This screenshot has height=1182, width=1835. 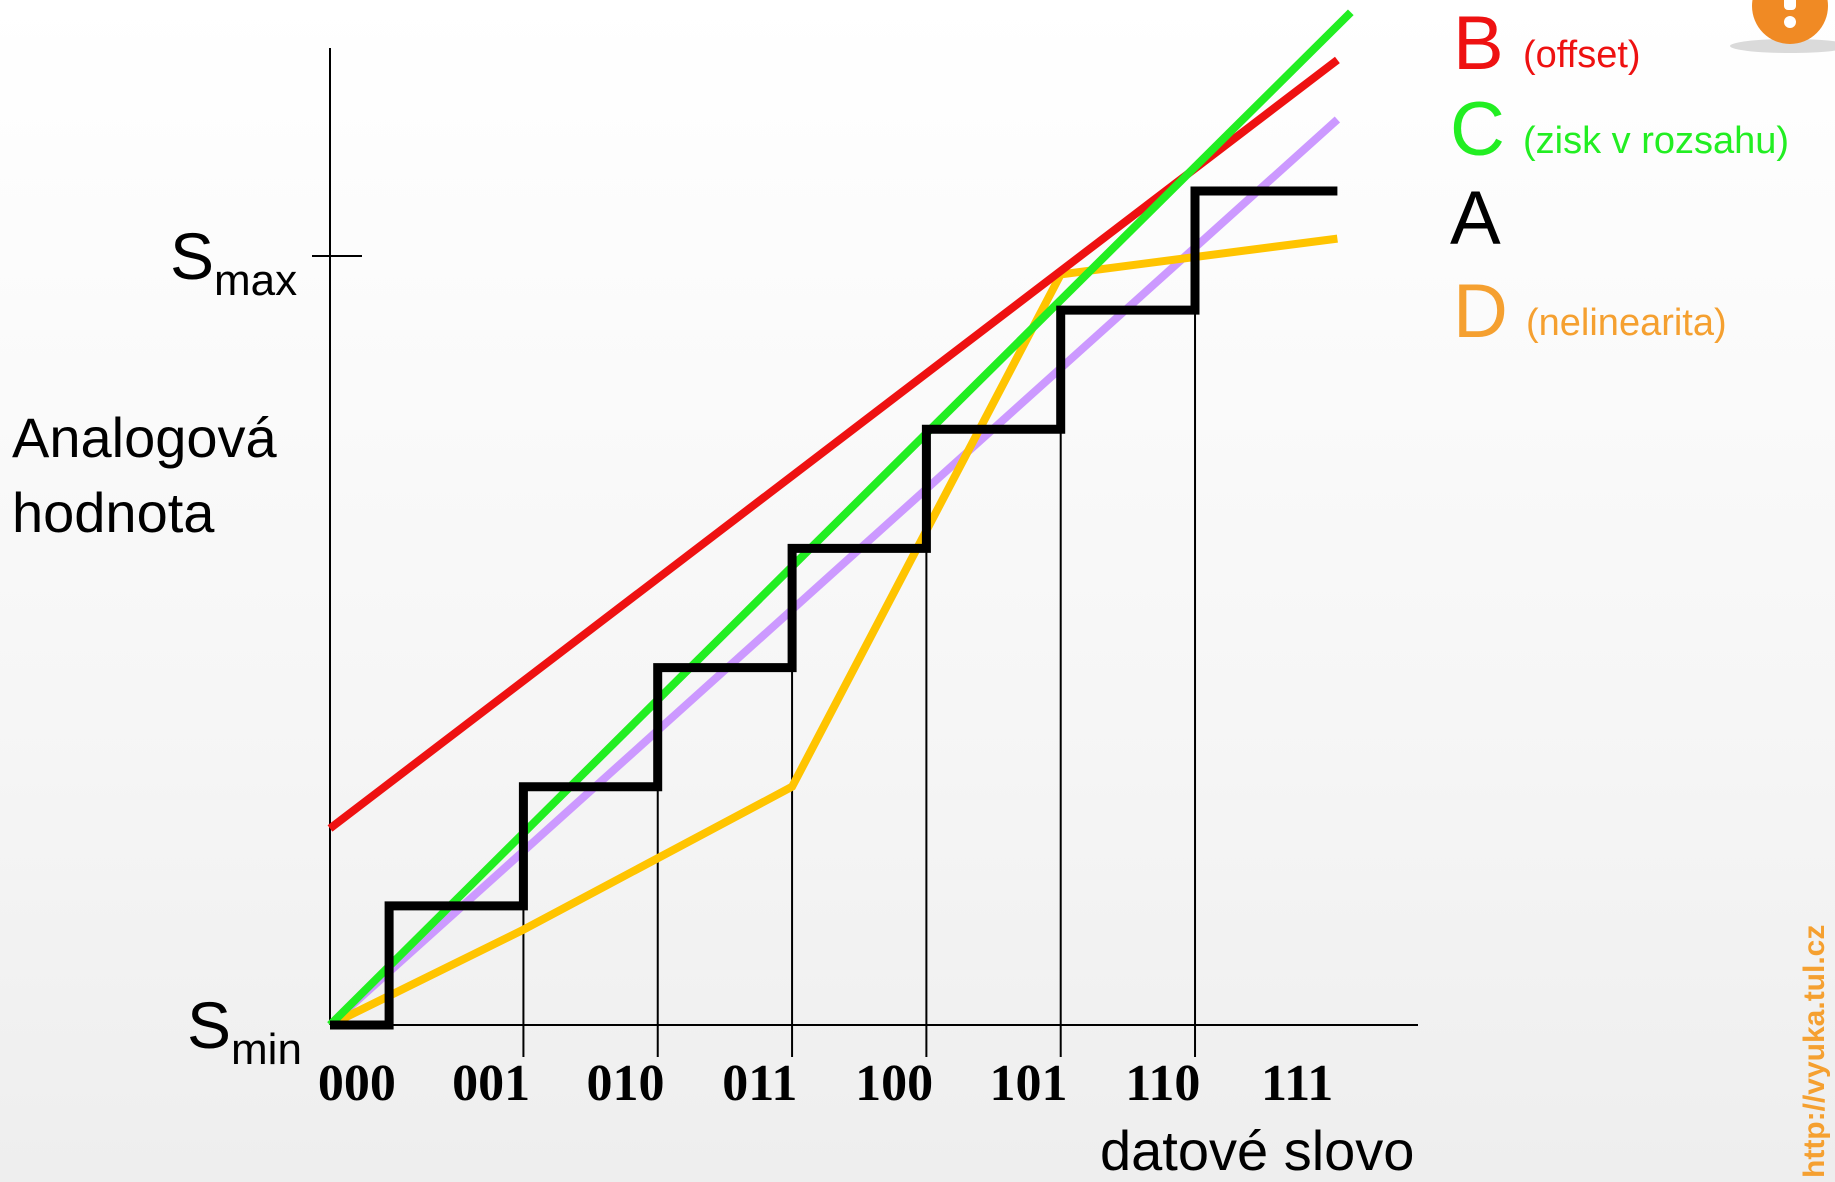 What do you see at coordinates (113, 512) in the screenshot?
I see `y-axis-label-line-2: hodnota` at bounding box center [113, 512].